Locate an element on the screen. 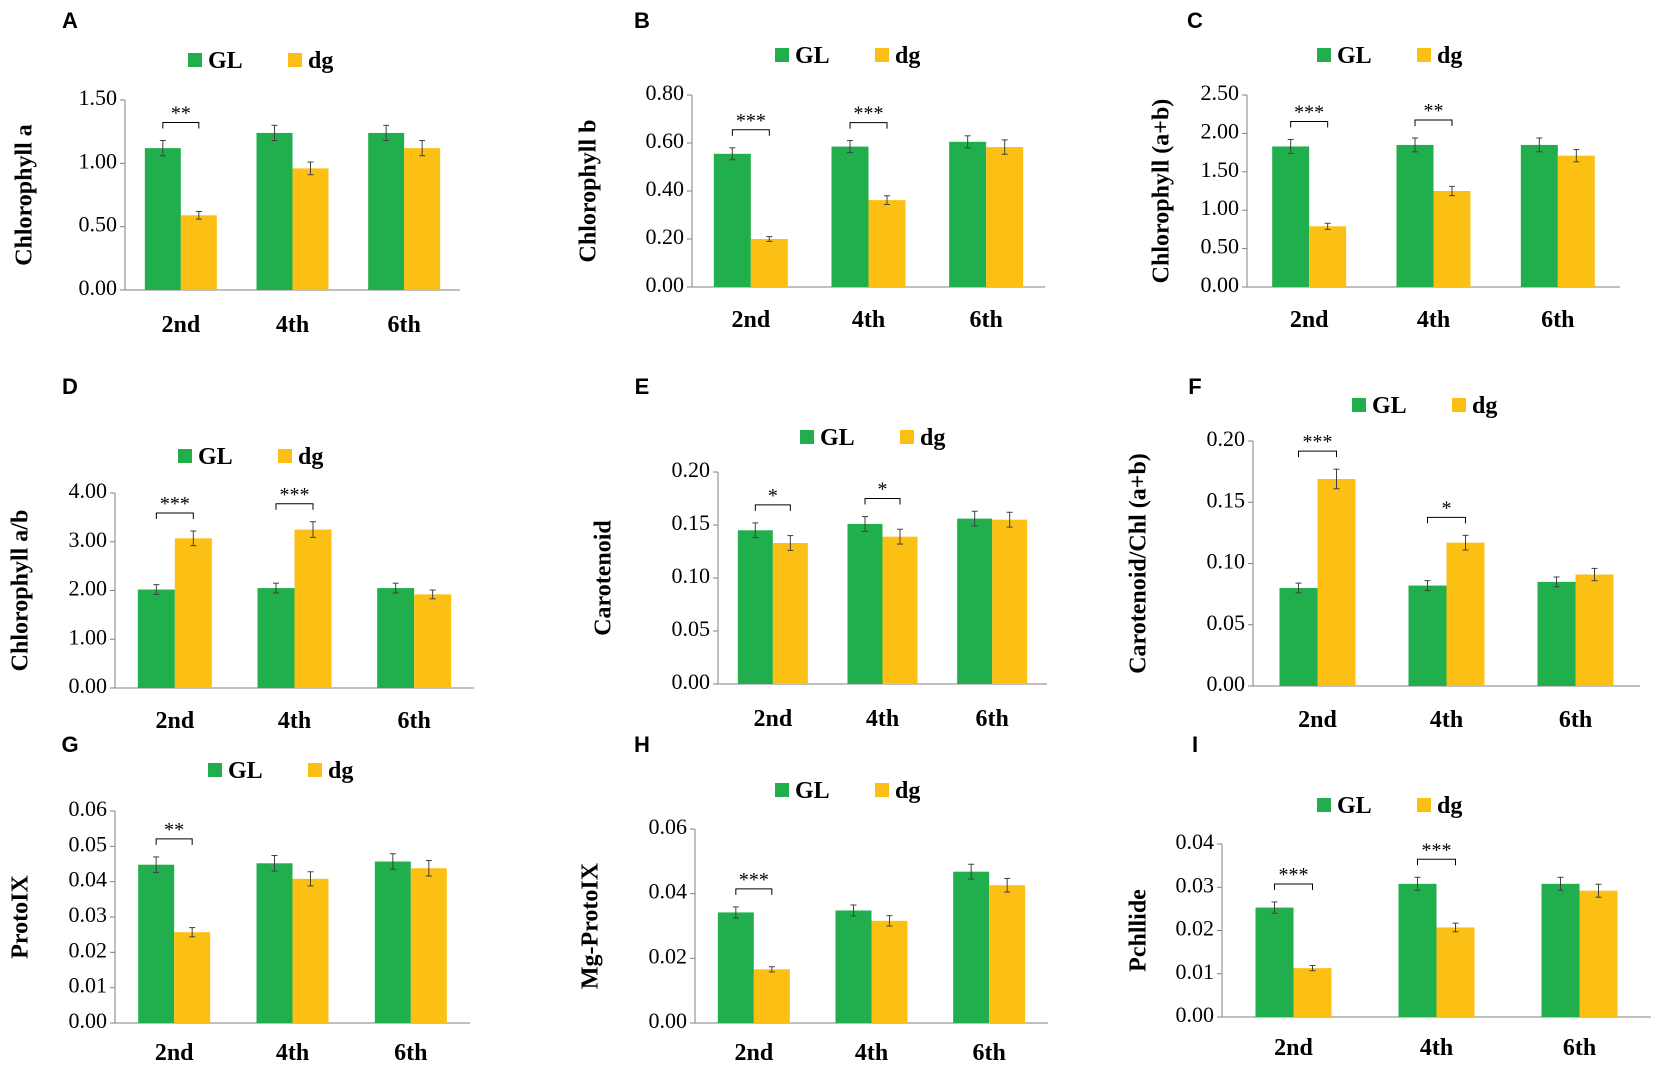 The image size is (1654, 1069). y-axis-title: Chlorophyll a/b is located at coordinates (21, 591).